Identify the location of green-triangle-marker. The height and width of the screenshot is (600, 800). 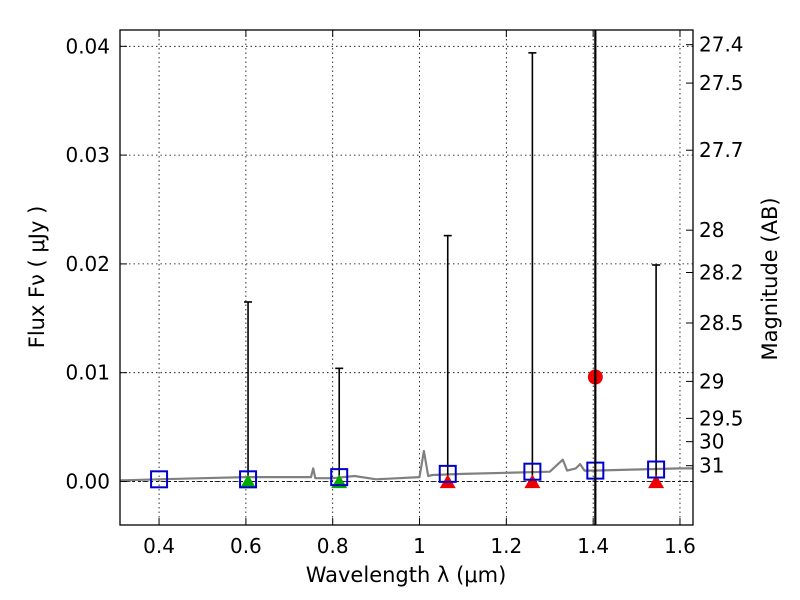
(248, 481).